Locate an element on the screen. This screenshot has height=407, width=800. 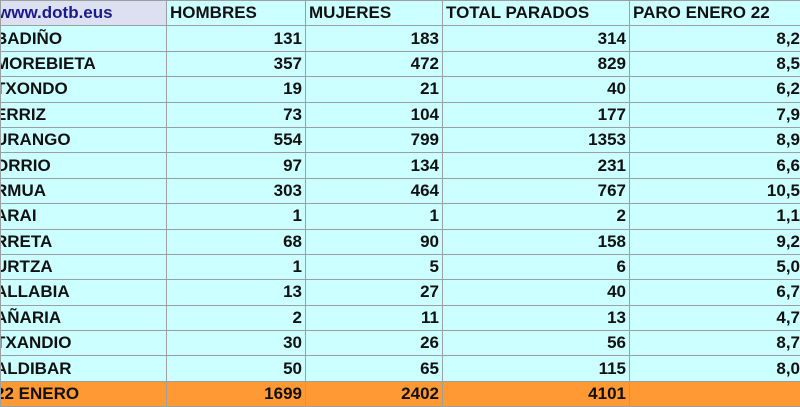
municipality-cell: URTZA is located at coordinates (83, 267).